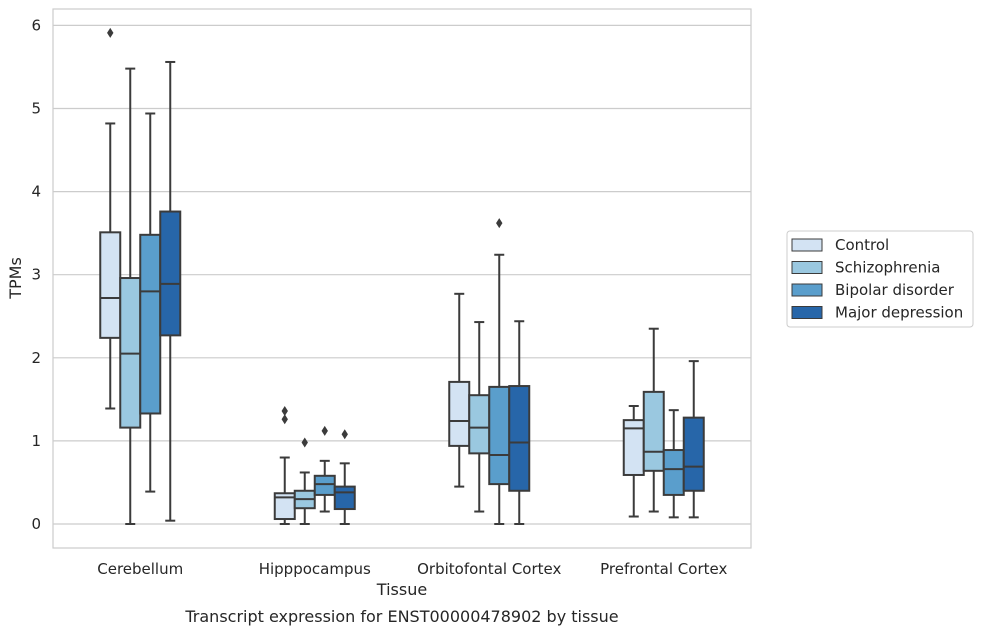 This screenshot has height=634, width=983. Describe the element at coordinates (887, 268) in the screenshot. I see `legend-label: Schizophrenia` at that location.